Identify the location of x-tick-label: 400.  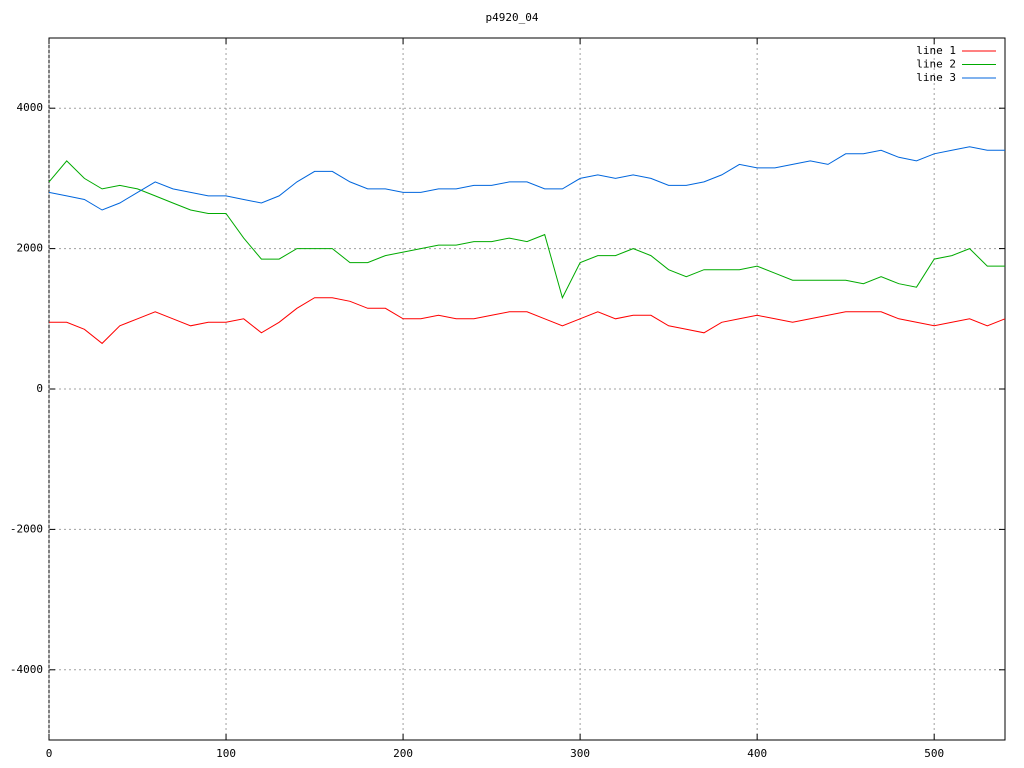
(757, 753).